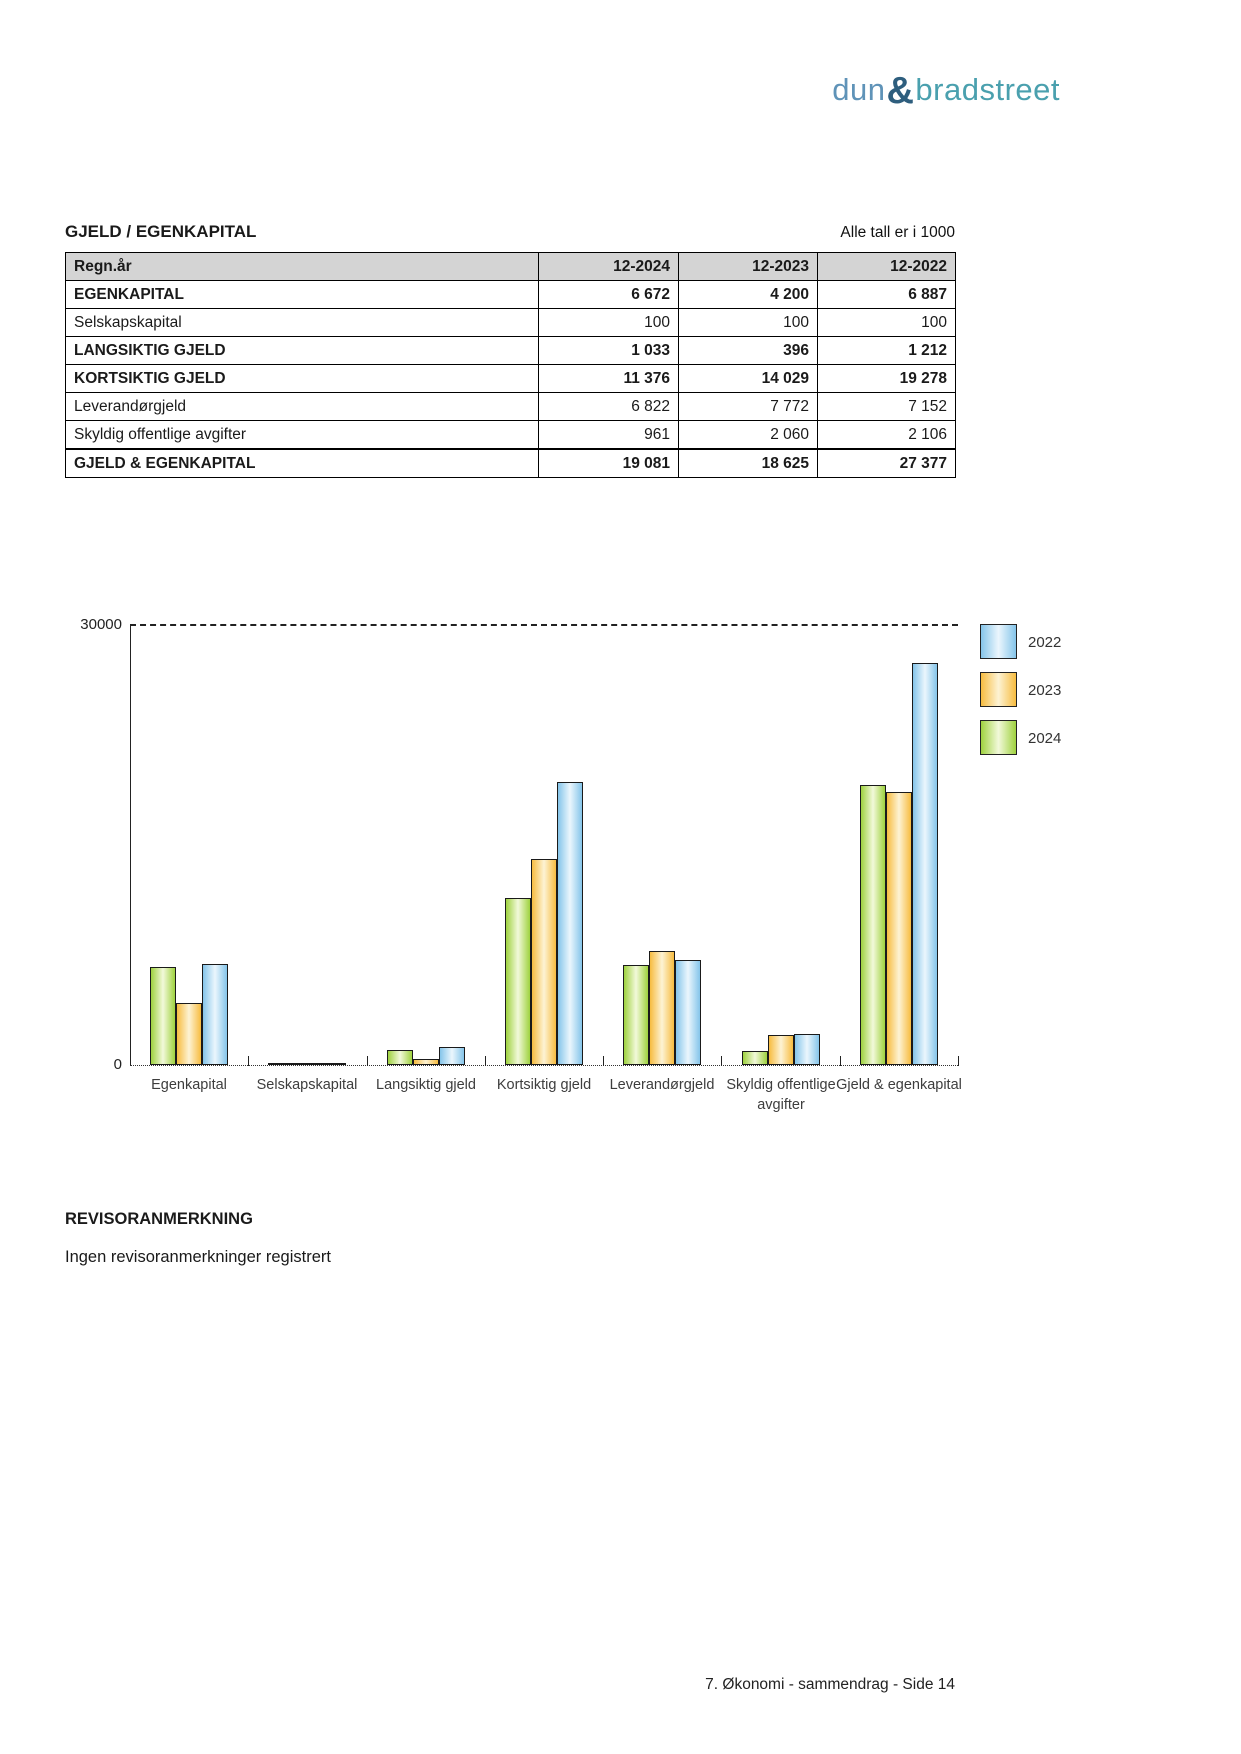  I want to click on cell-value: 18 625, so click(748, 463).